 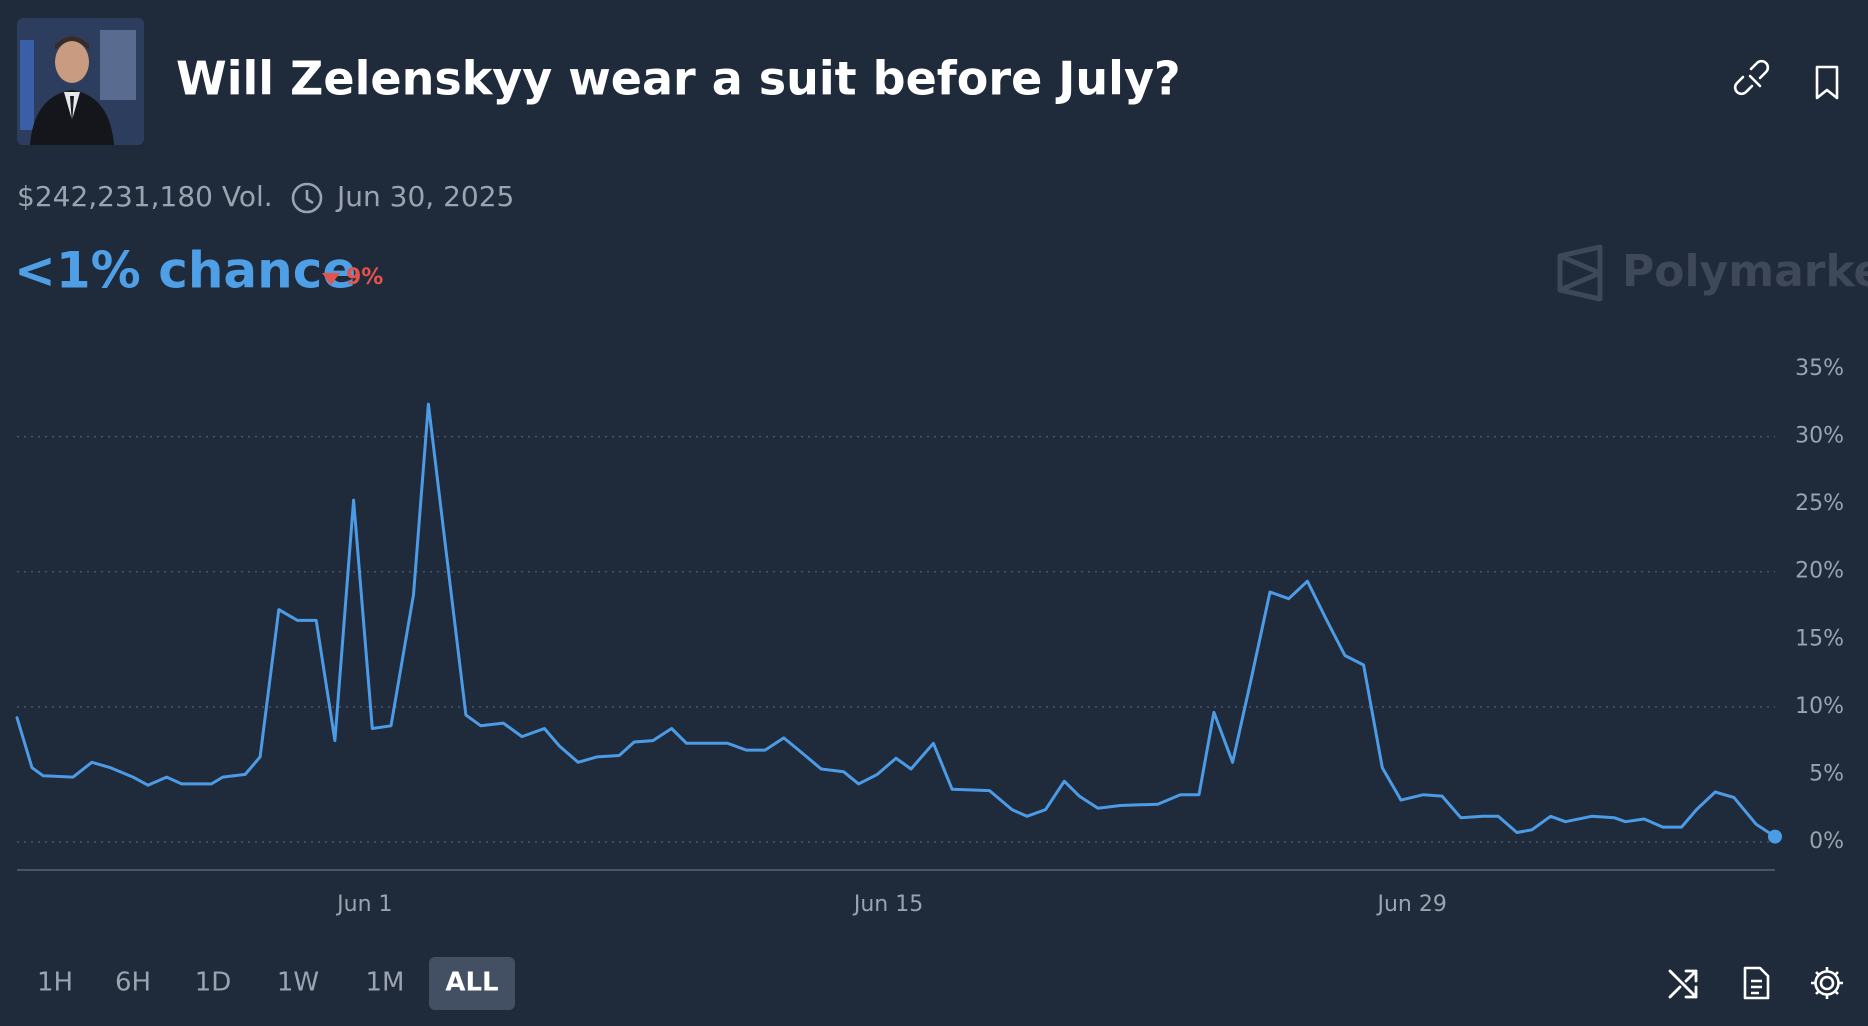 What do you see at coordinates (678, 79) in the screenshot?
I see `market-title: Will Zelenskyy wear a suit before July?` at bounding box center [678, 79].